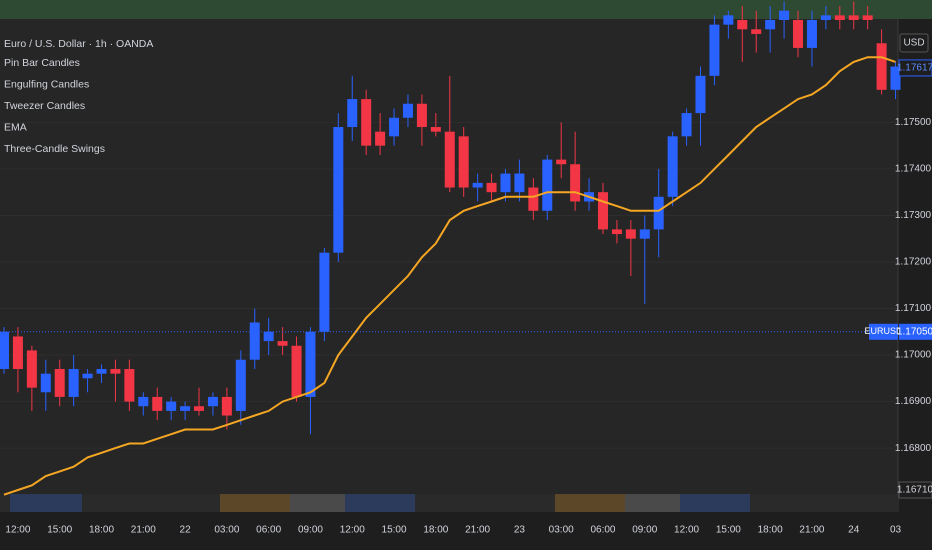  What do you see at coordinates (520, 530) in the screenshot?
I see `x-tick-label: 23` at bounding box center [520, 530].